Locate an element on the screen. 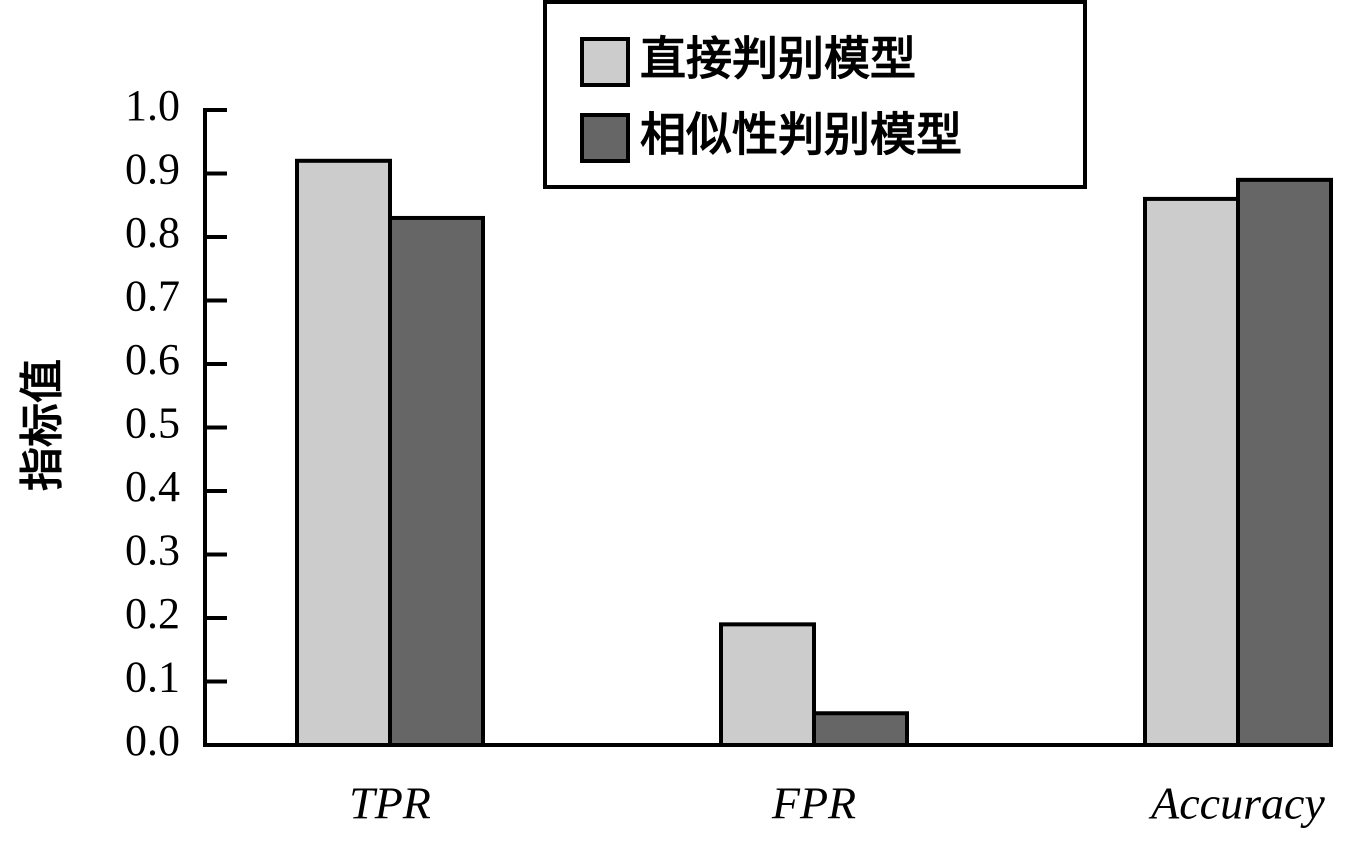 The height and width of the screenshot is (846, 1363). y-tick-label: 0.4 is located at coordinates (152, 486).